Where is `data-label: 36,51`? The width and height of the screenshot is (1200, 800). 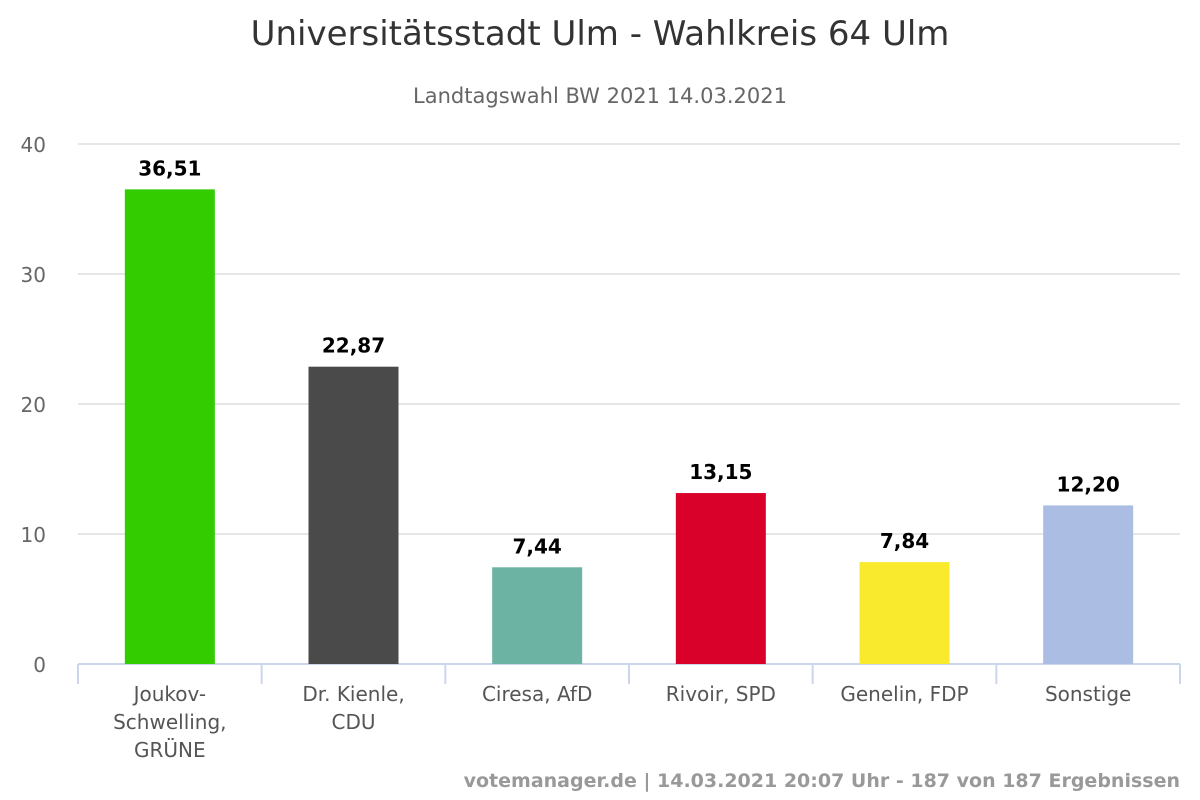 data-label: 36,51 is located at coordinates (169, 168).